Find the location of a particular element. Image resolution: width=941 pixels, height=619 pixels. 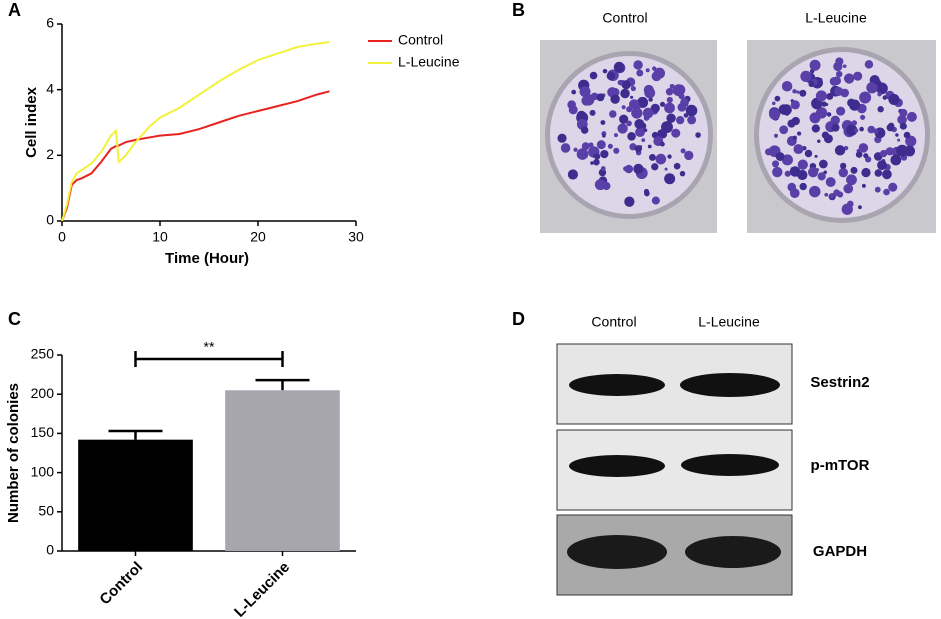

panel-label: B is located at coordinates (518, 10).